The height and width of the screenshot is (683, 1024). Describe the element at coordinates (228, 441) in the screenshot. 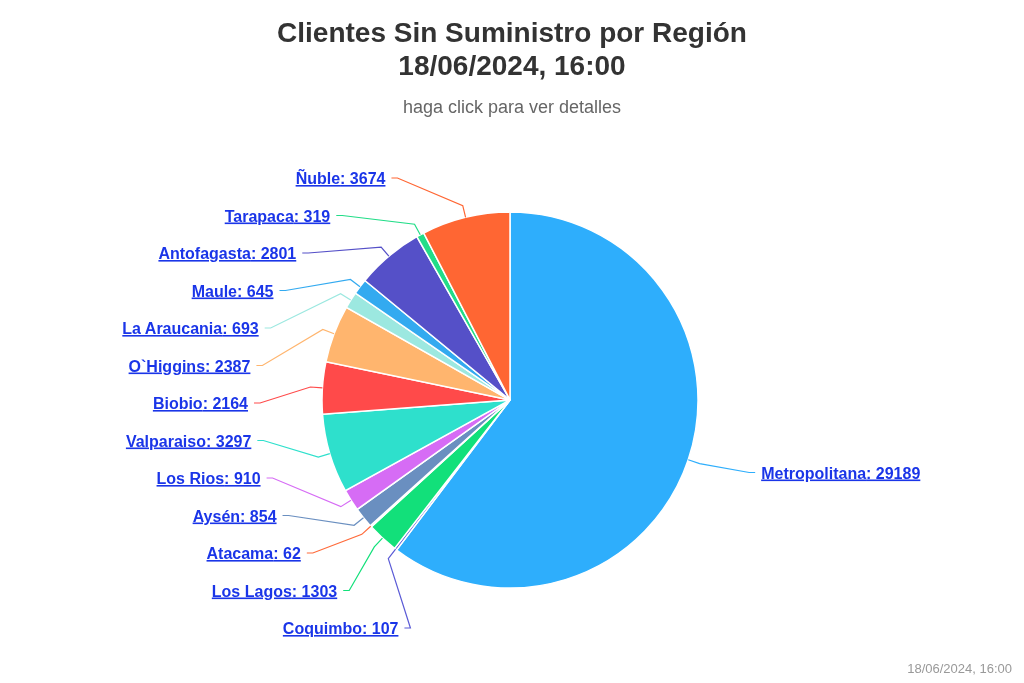

I see `data-label: : 3297` at that location.